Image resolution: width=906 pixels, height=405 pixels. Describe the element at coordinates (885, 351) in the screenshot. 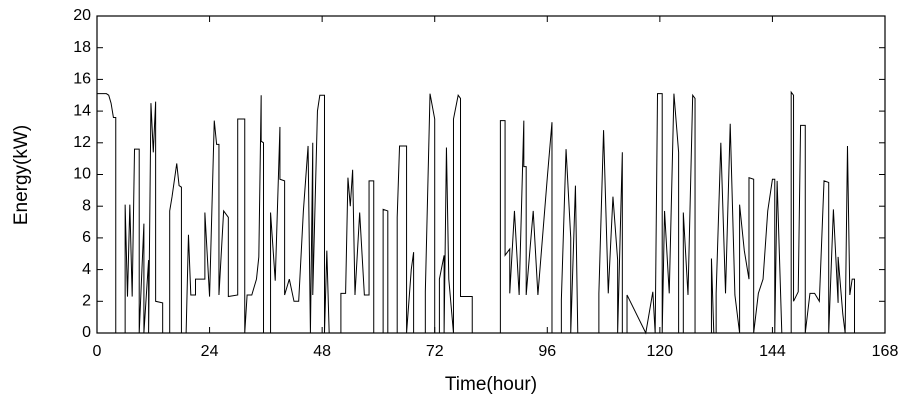

I see `x-tick-label: 168` at that location.